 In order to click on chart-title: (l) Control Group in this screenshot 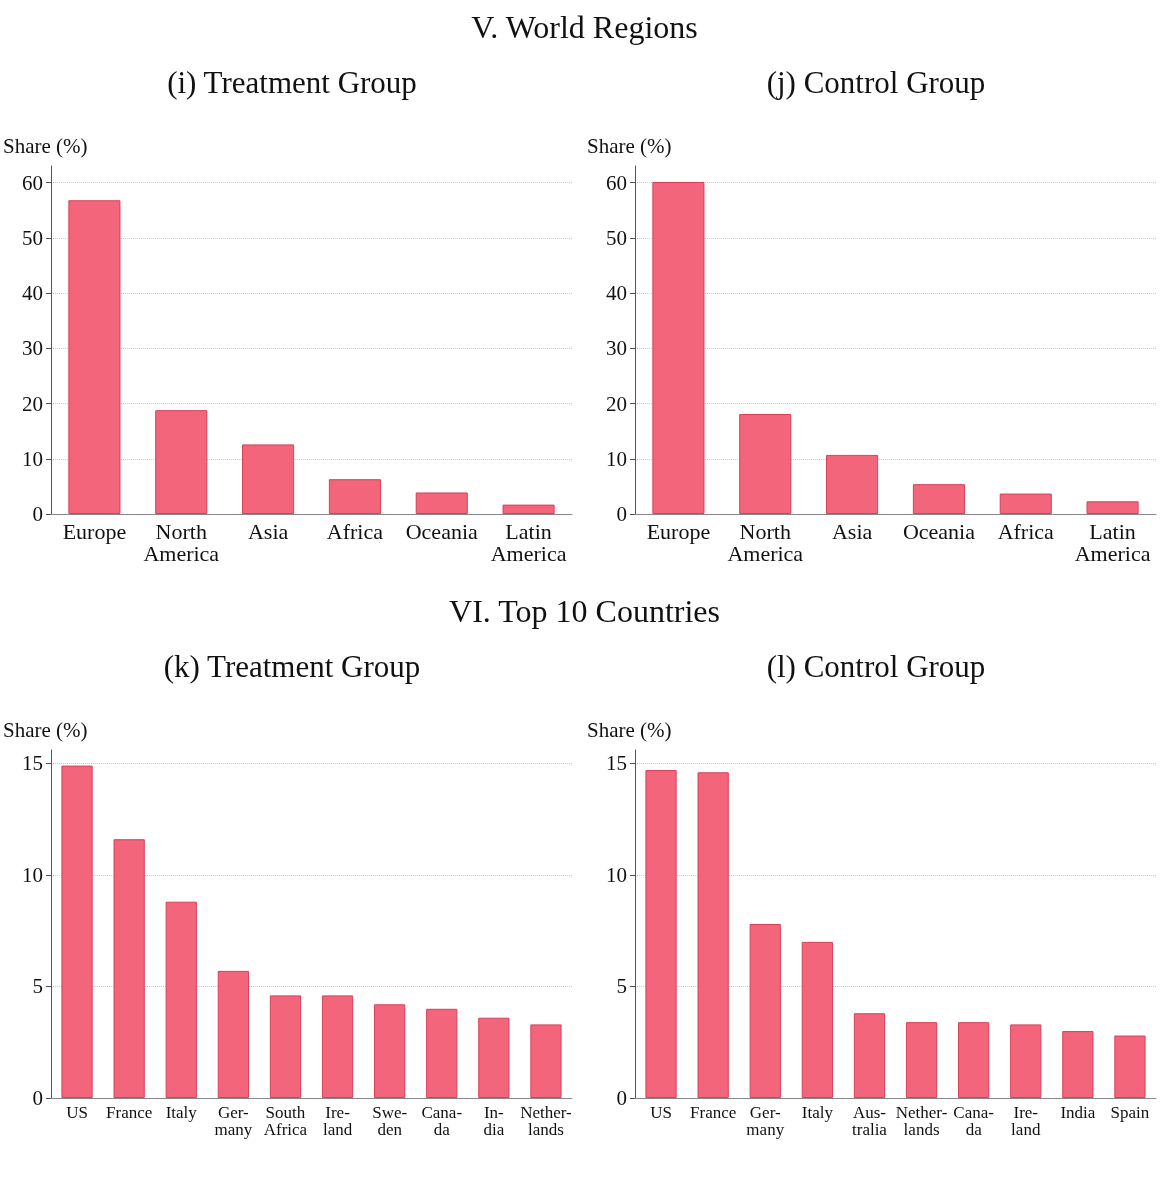, I will do `click(876, 666)`.